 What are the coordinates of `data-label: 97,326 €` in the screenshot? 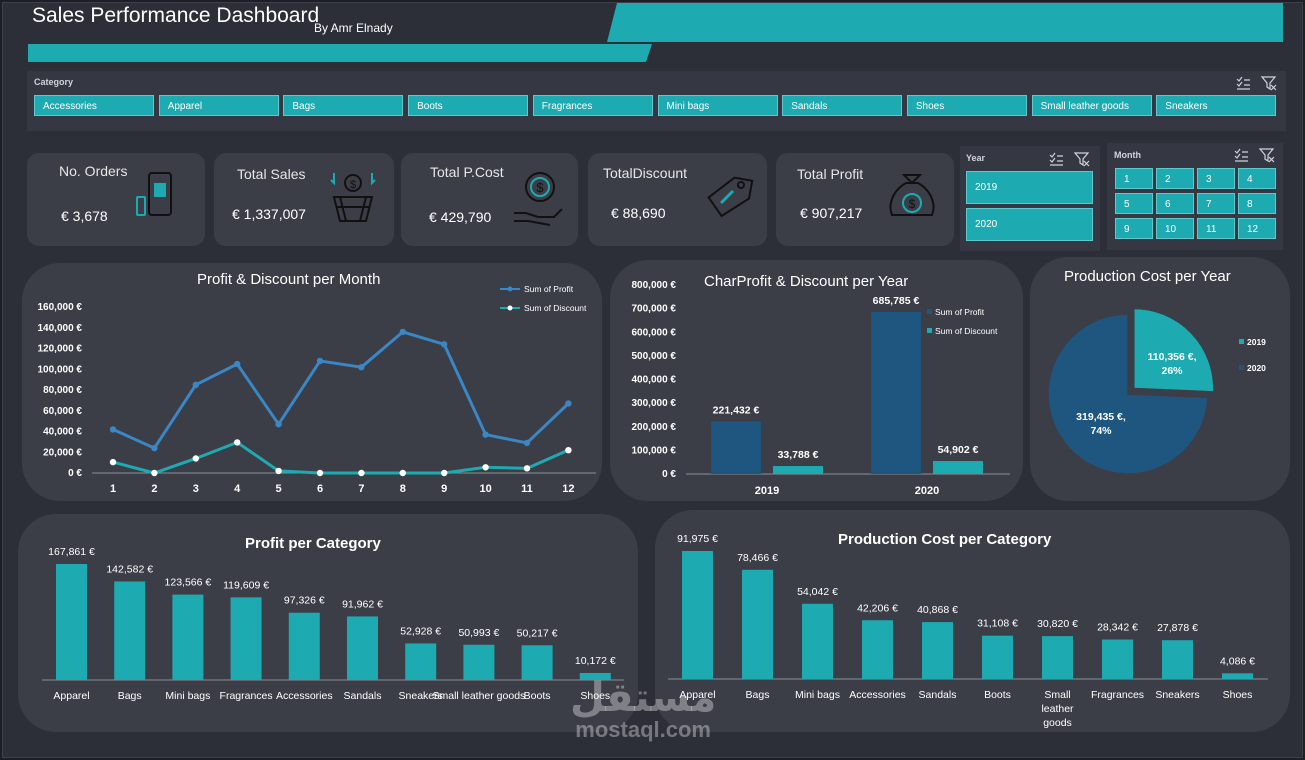 It's located at (304, 601).